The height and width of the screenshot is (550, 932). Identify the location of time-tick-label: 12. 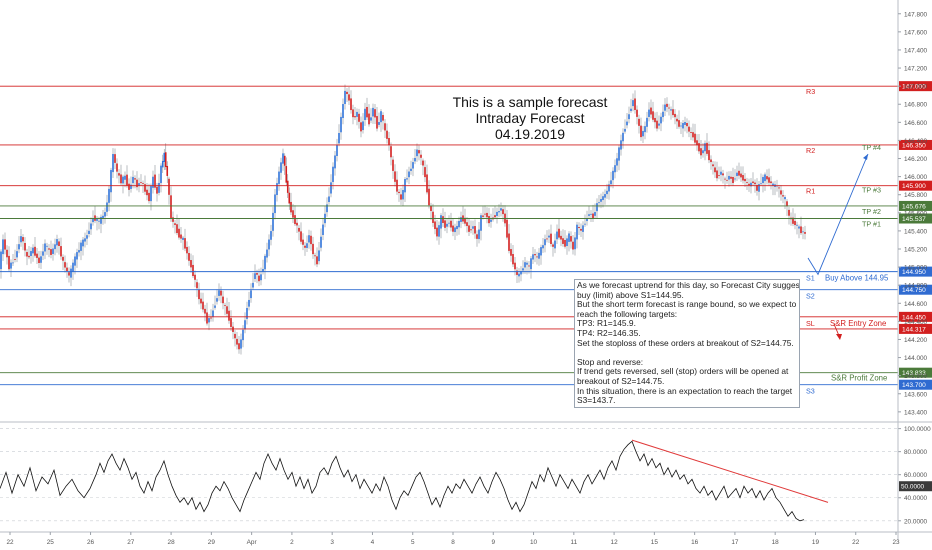
(615, 542).